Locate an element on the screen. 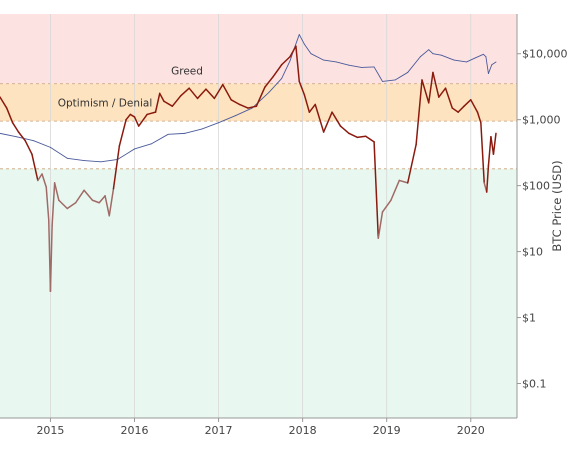 This screenshot has height=454, width=580. zone-label-optimism-denial: Optimism / Denial is located at coordinates (105, 103).